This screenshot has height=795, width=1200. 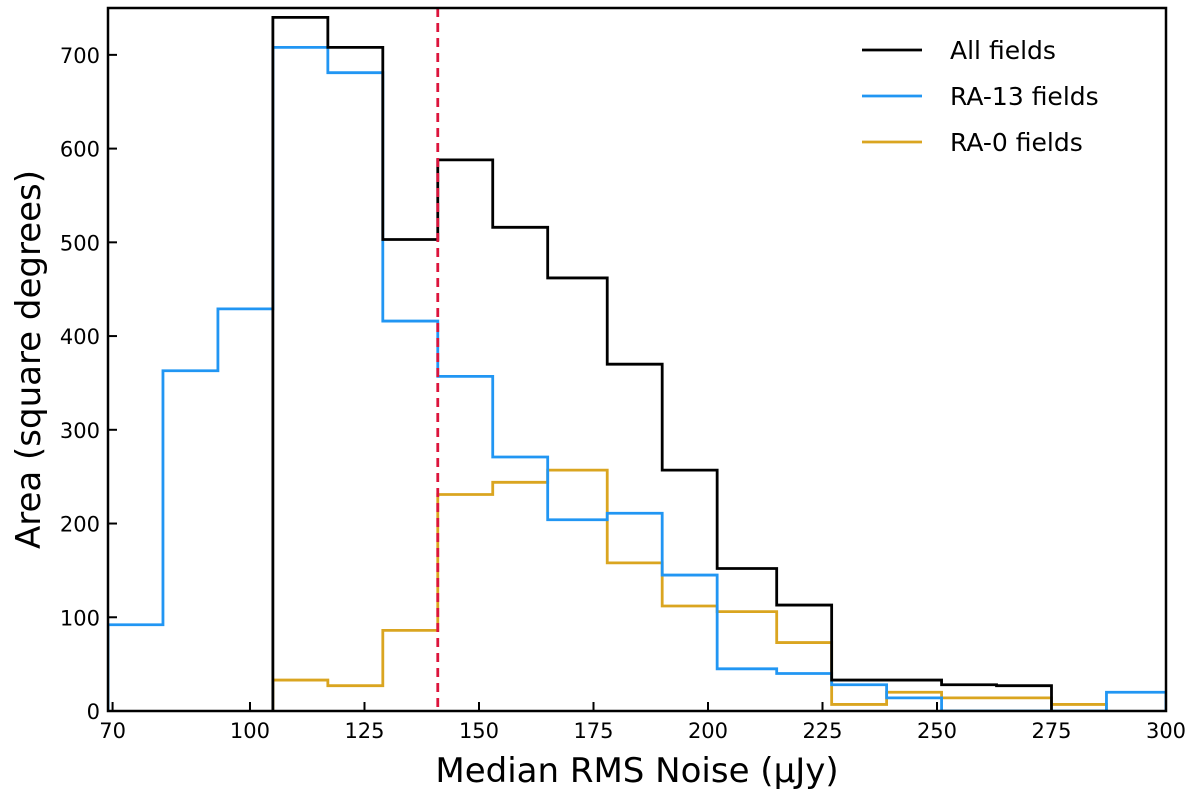 I want to click on legend-label: RA-13 fields, so click(x=1024, y=96).